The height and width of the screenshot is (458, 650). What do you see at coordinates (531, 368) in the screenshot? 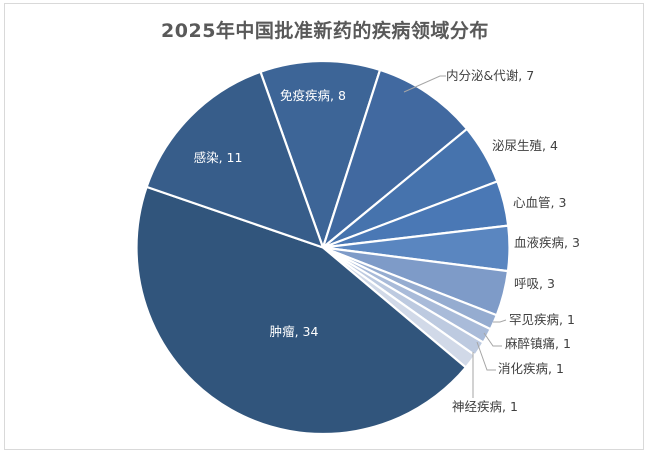
I see `data-label: 消化疾病, 1` at bounding box center [531, 368].